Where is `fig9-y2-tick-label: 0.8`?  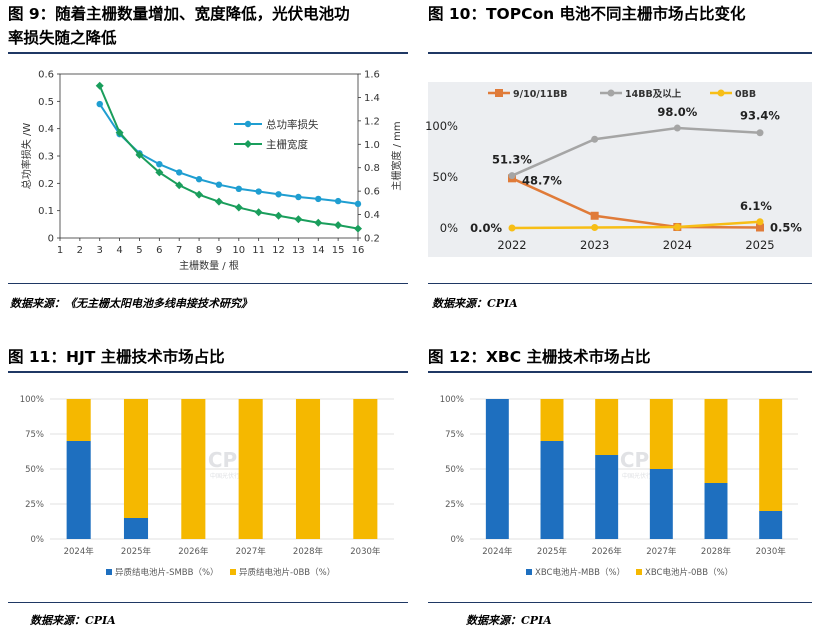 fig9-y2-tick-label: 0.8 is located at coordinates (372, 168).